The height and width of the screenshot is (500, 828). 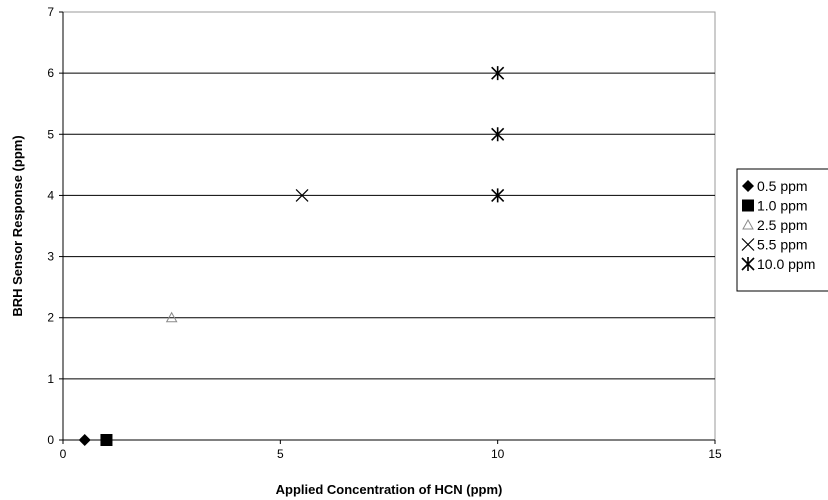 I want to click on legend-label: 5.5 ppm, so click(x=782, y=245).